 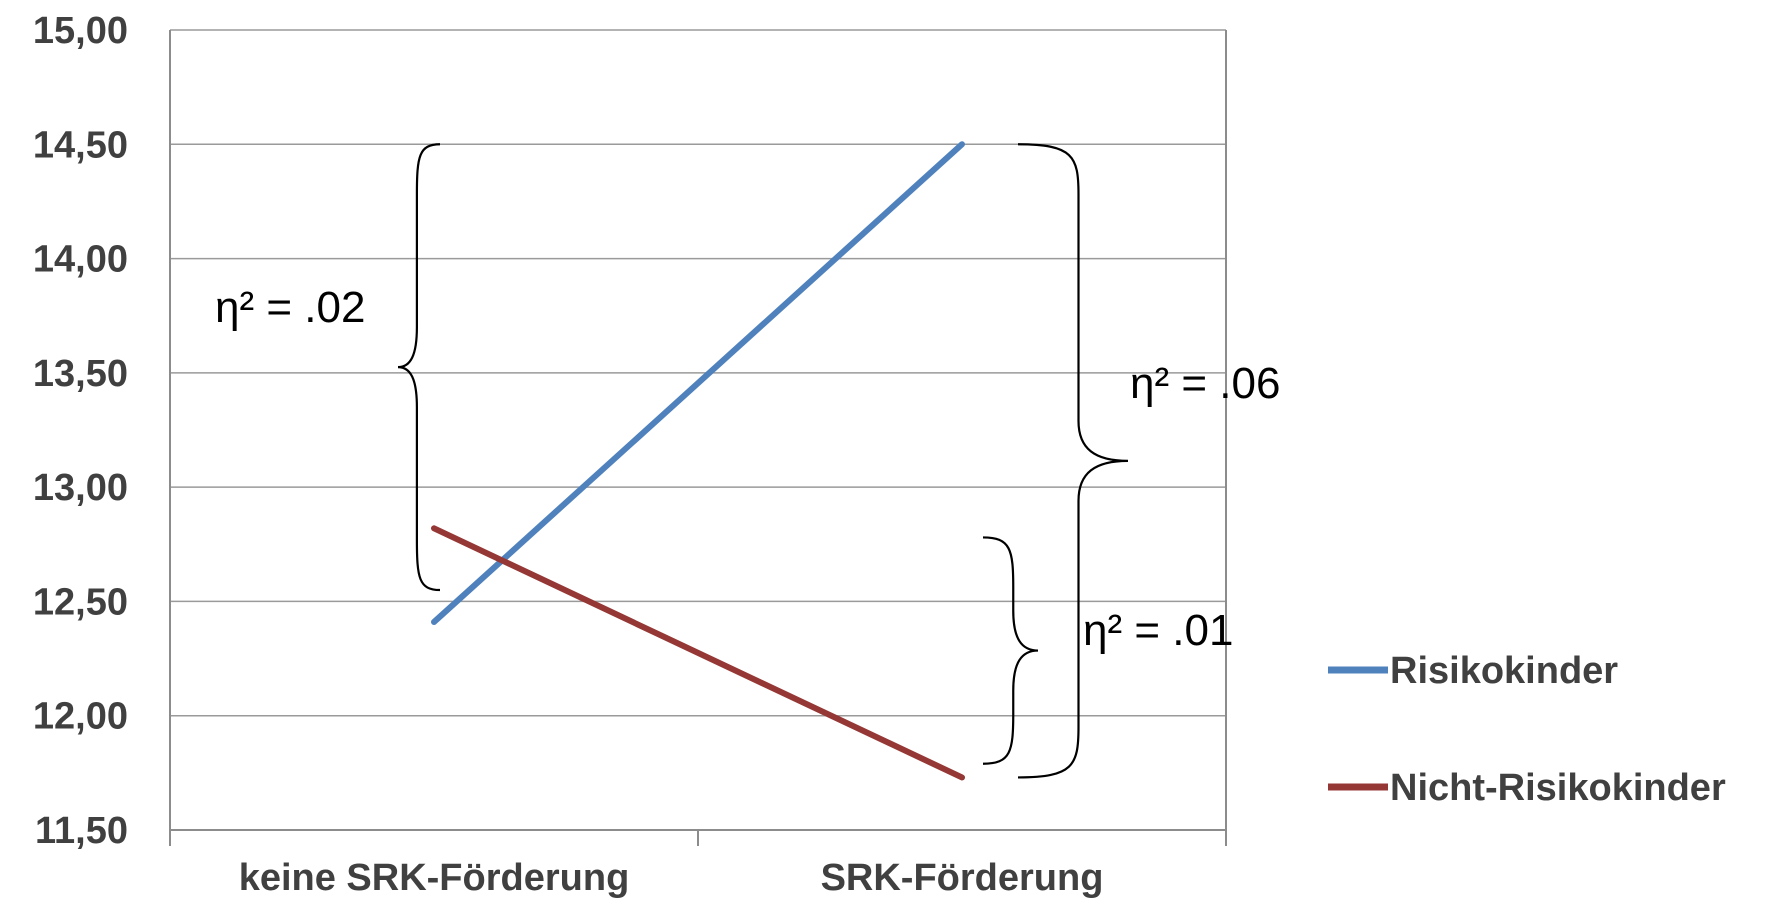 I want to click on y-tick-label: 14,50, so click(x=80, y=145).